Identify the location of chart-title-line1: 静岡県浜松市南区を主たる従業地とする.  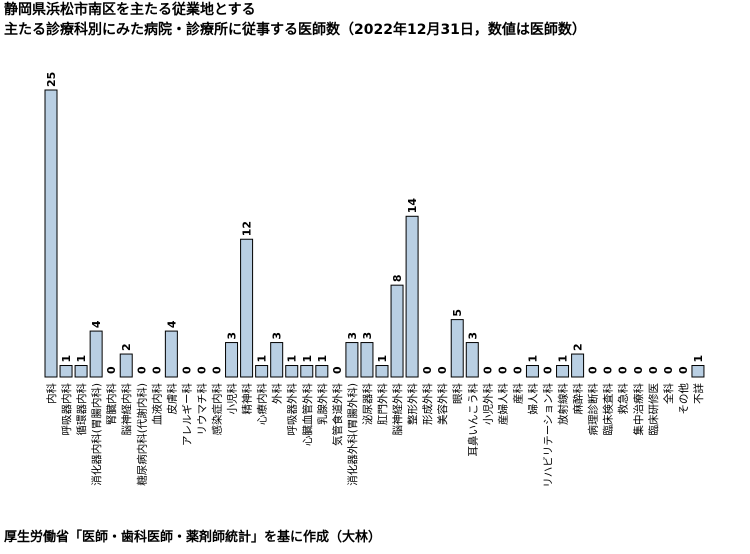
(130, 10).